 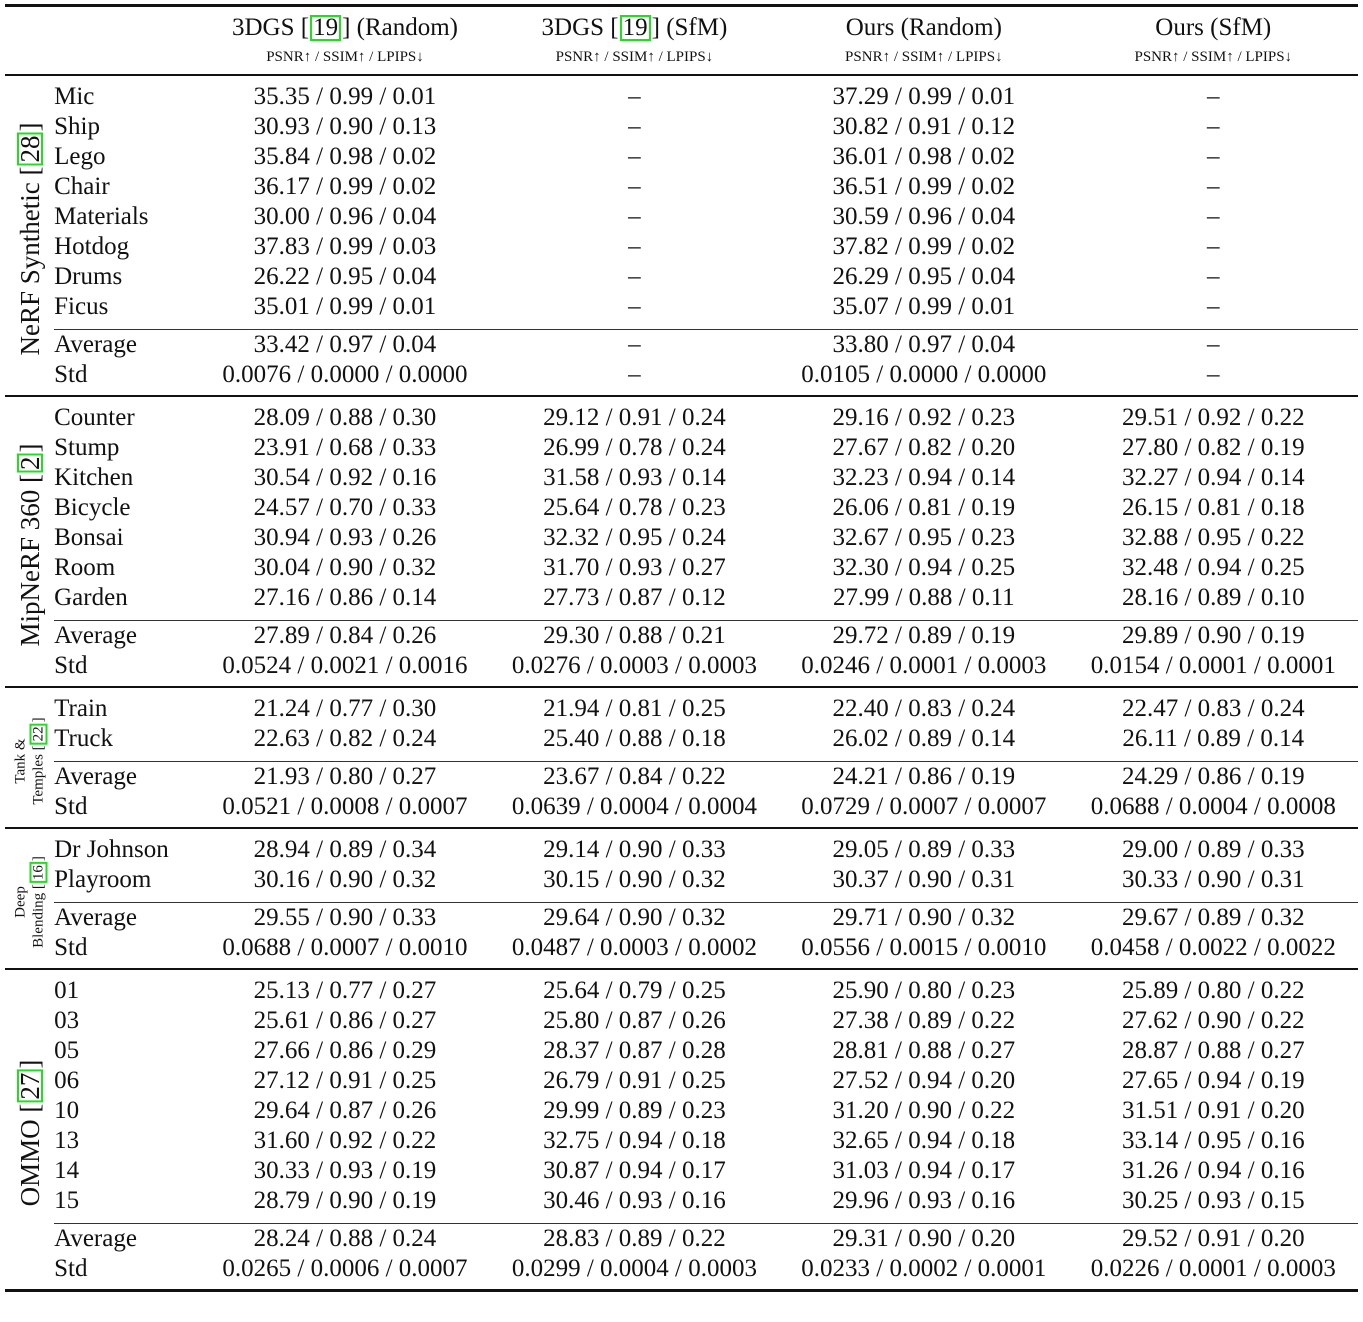 I want to click on metric-label: PSNR↑ / SSIM↑ / LPIPS↓, so click(x=345, y=57).